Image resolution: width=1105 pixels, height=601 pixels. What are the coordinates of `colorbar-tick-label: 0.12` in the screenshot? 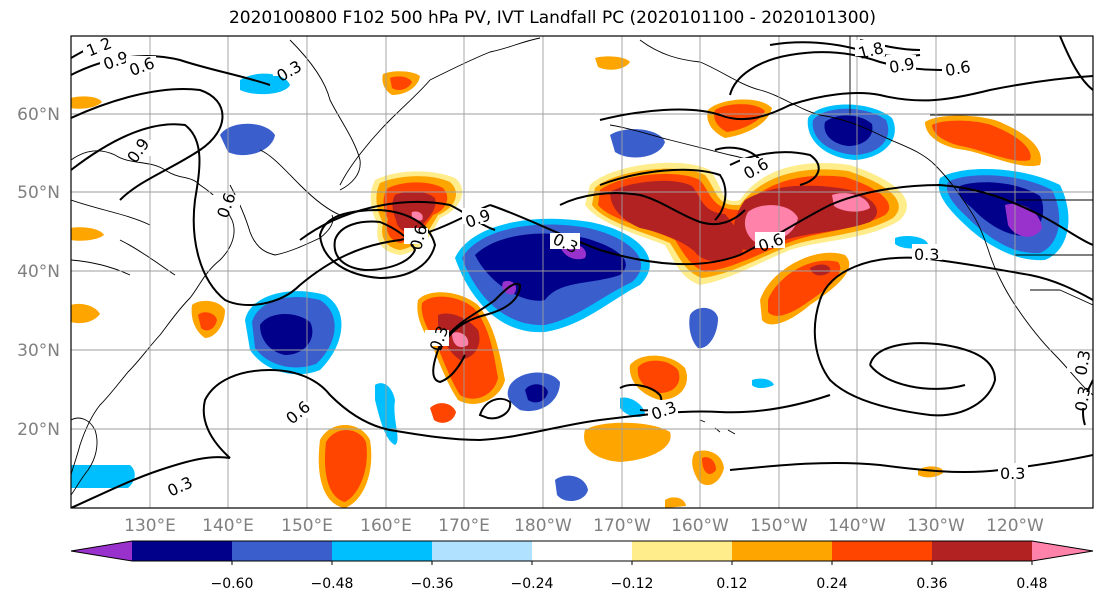 It's located at (731, 584).